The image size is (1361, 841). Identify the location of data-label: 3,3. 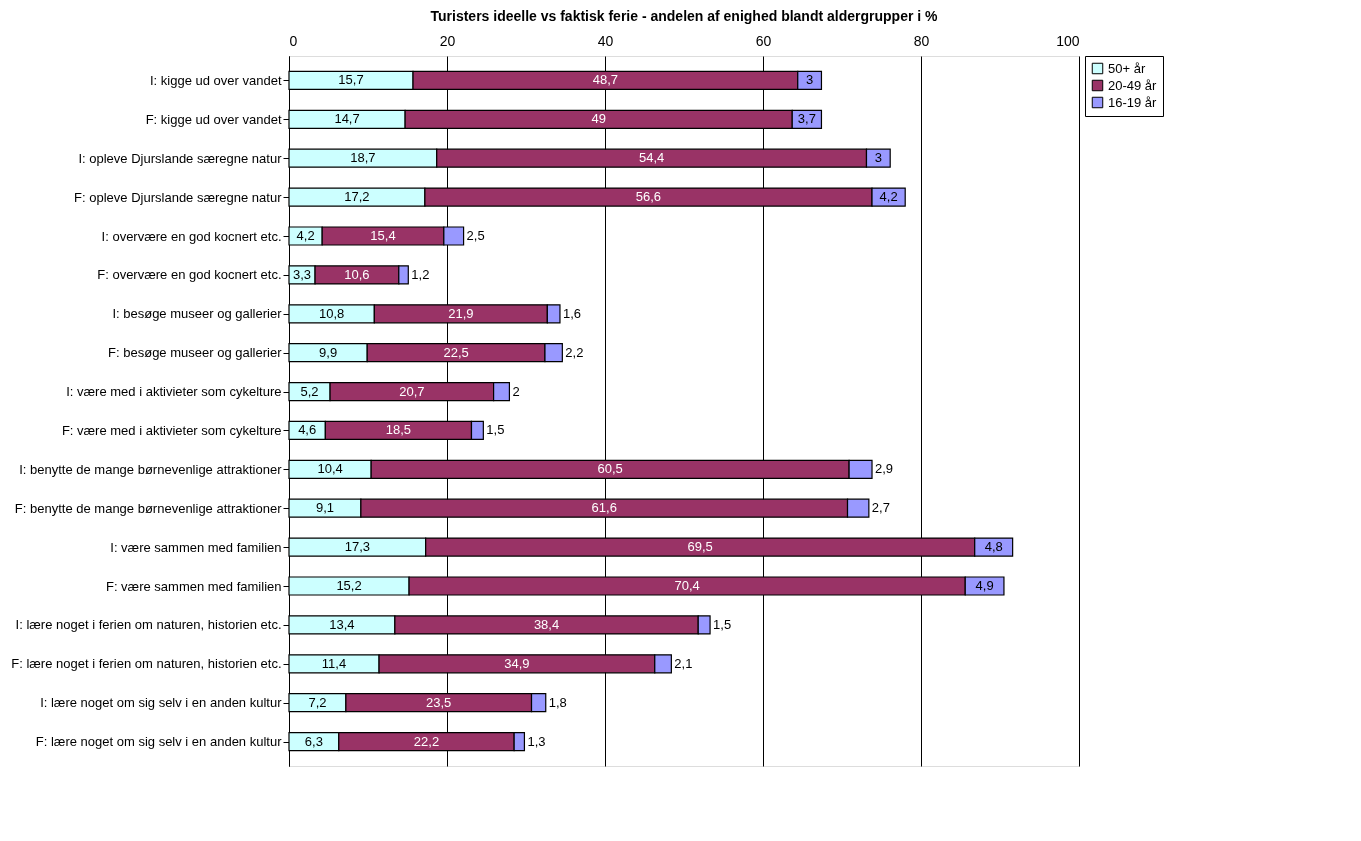
(302, 274).